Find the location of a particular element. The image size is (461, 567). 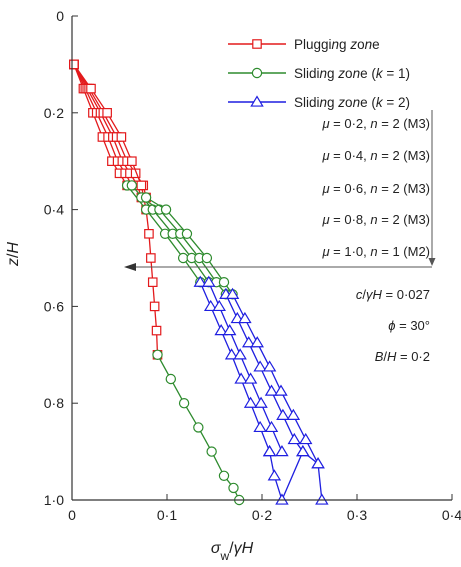

legend-entry: Sliding zone (k = 1) is located at coordinates (319, 73).